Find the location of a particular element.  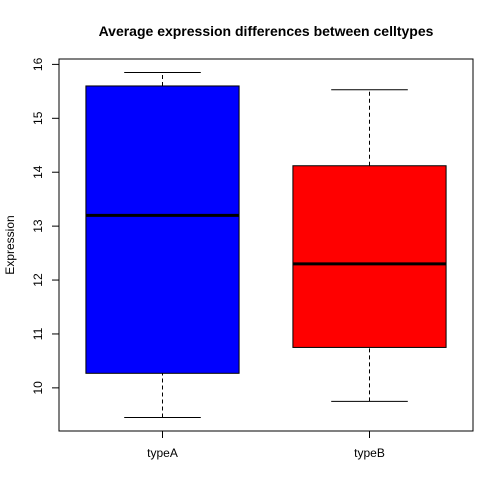

x-tick-label: typeA is located at coordinates (162, 453).